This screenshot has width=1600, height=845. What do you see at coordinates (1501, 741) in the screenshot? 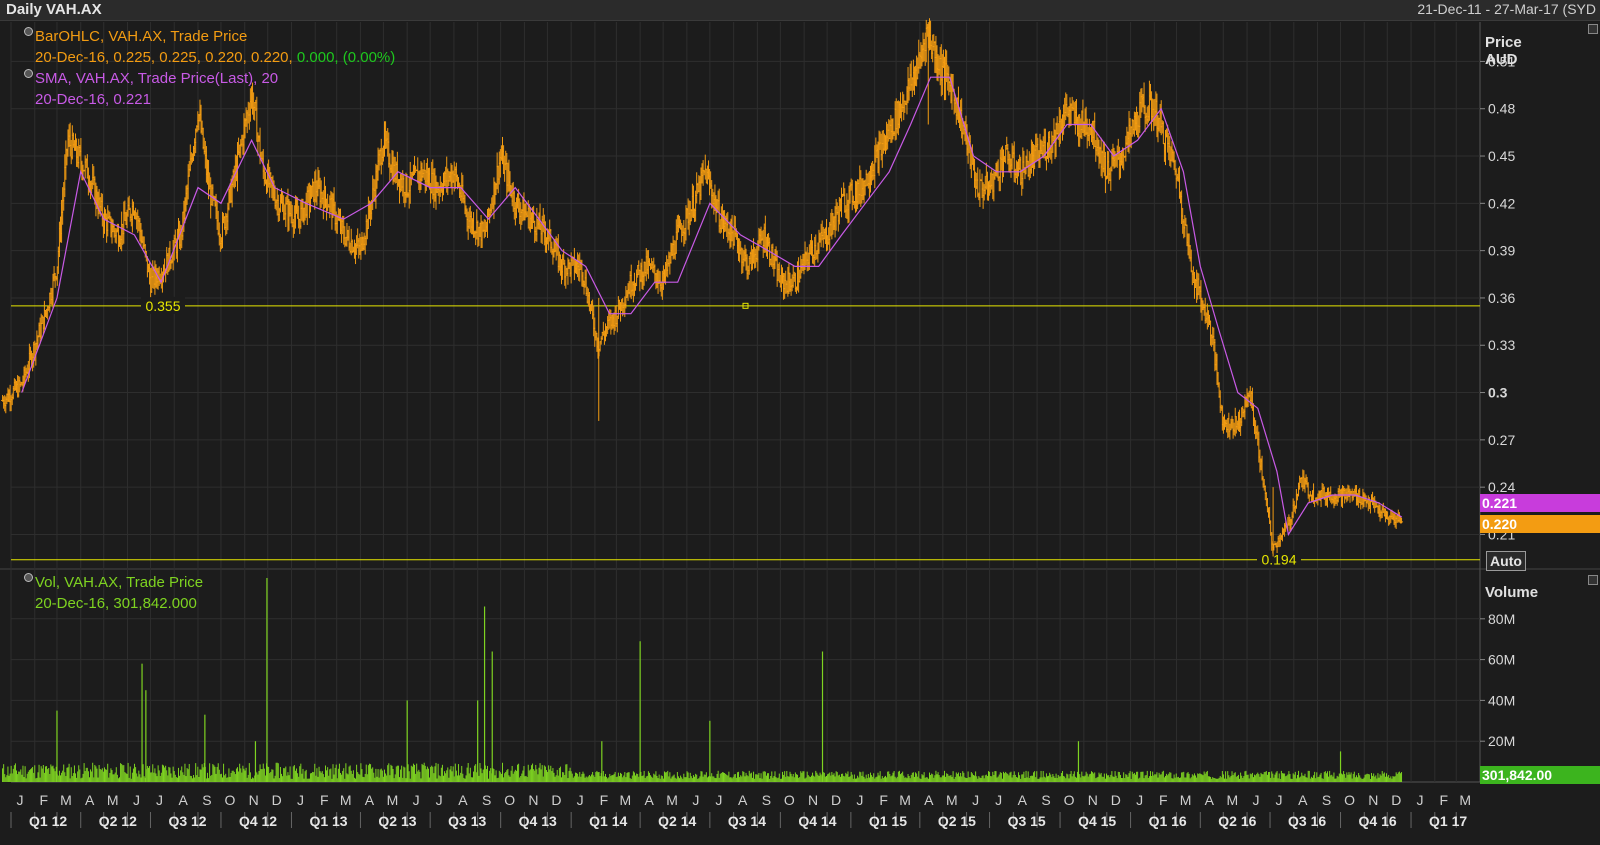
I see `volume-tick-label: 20M` at bounding box center [1501, 741].